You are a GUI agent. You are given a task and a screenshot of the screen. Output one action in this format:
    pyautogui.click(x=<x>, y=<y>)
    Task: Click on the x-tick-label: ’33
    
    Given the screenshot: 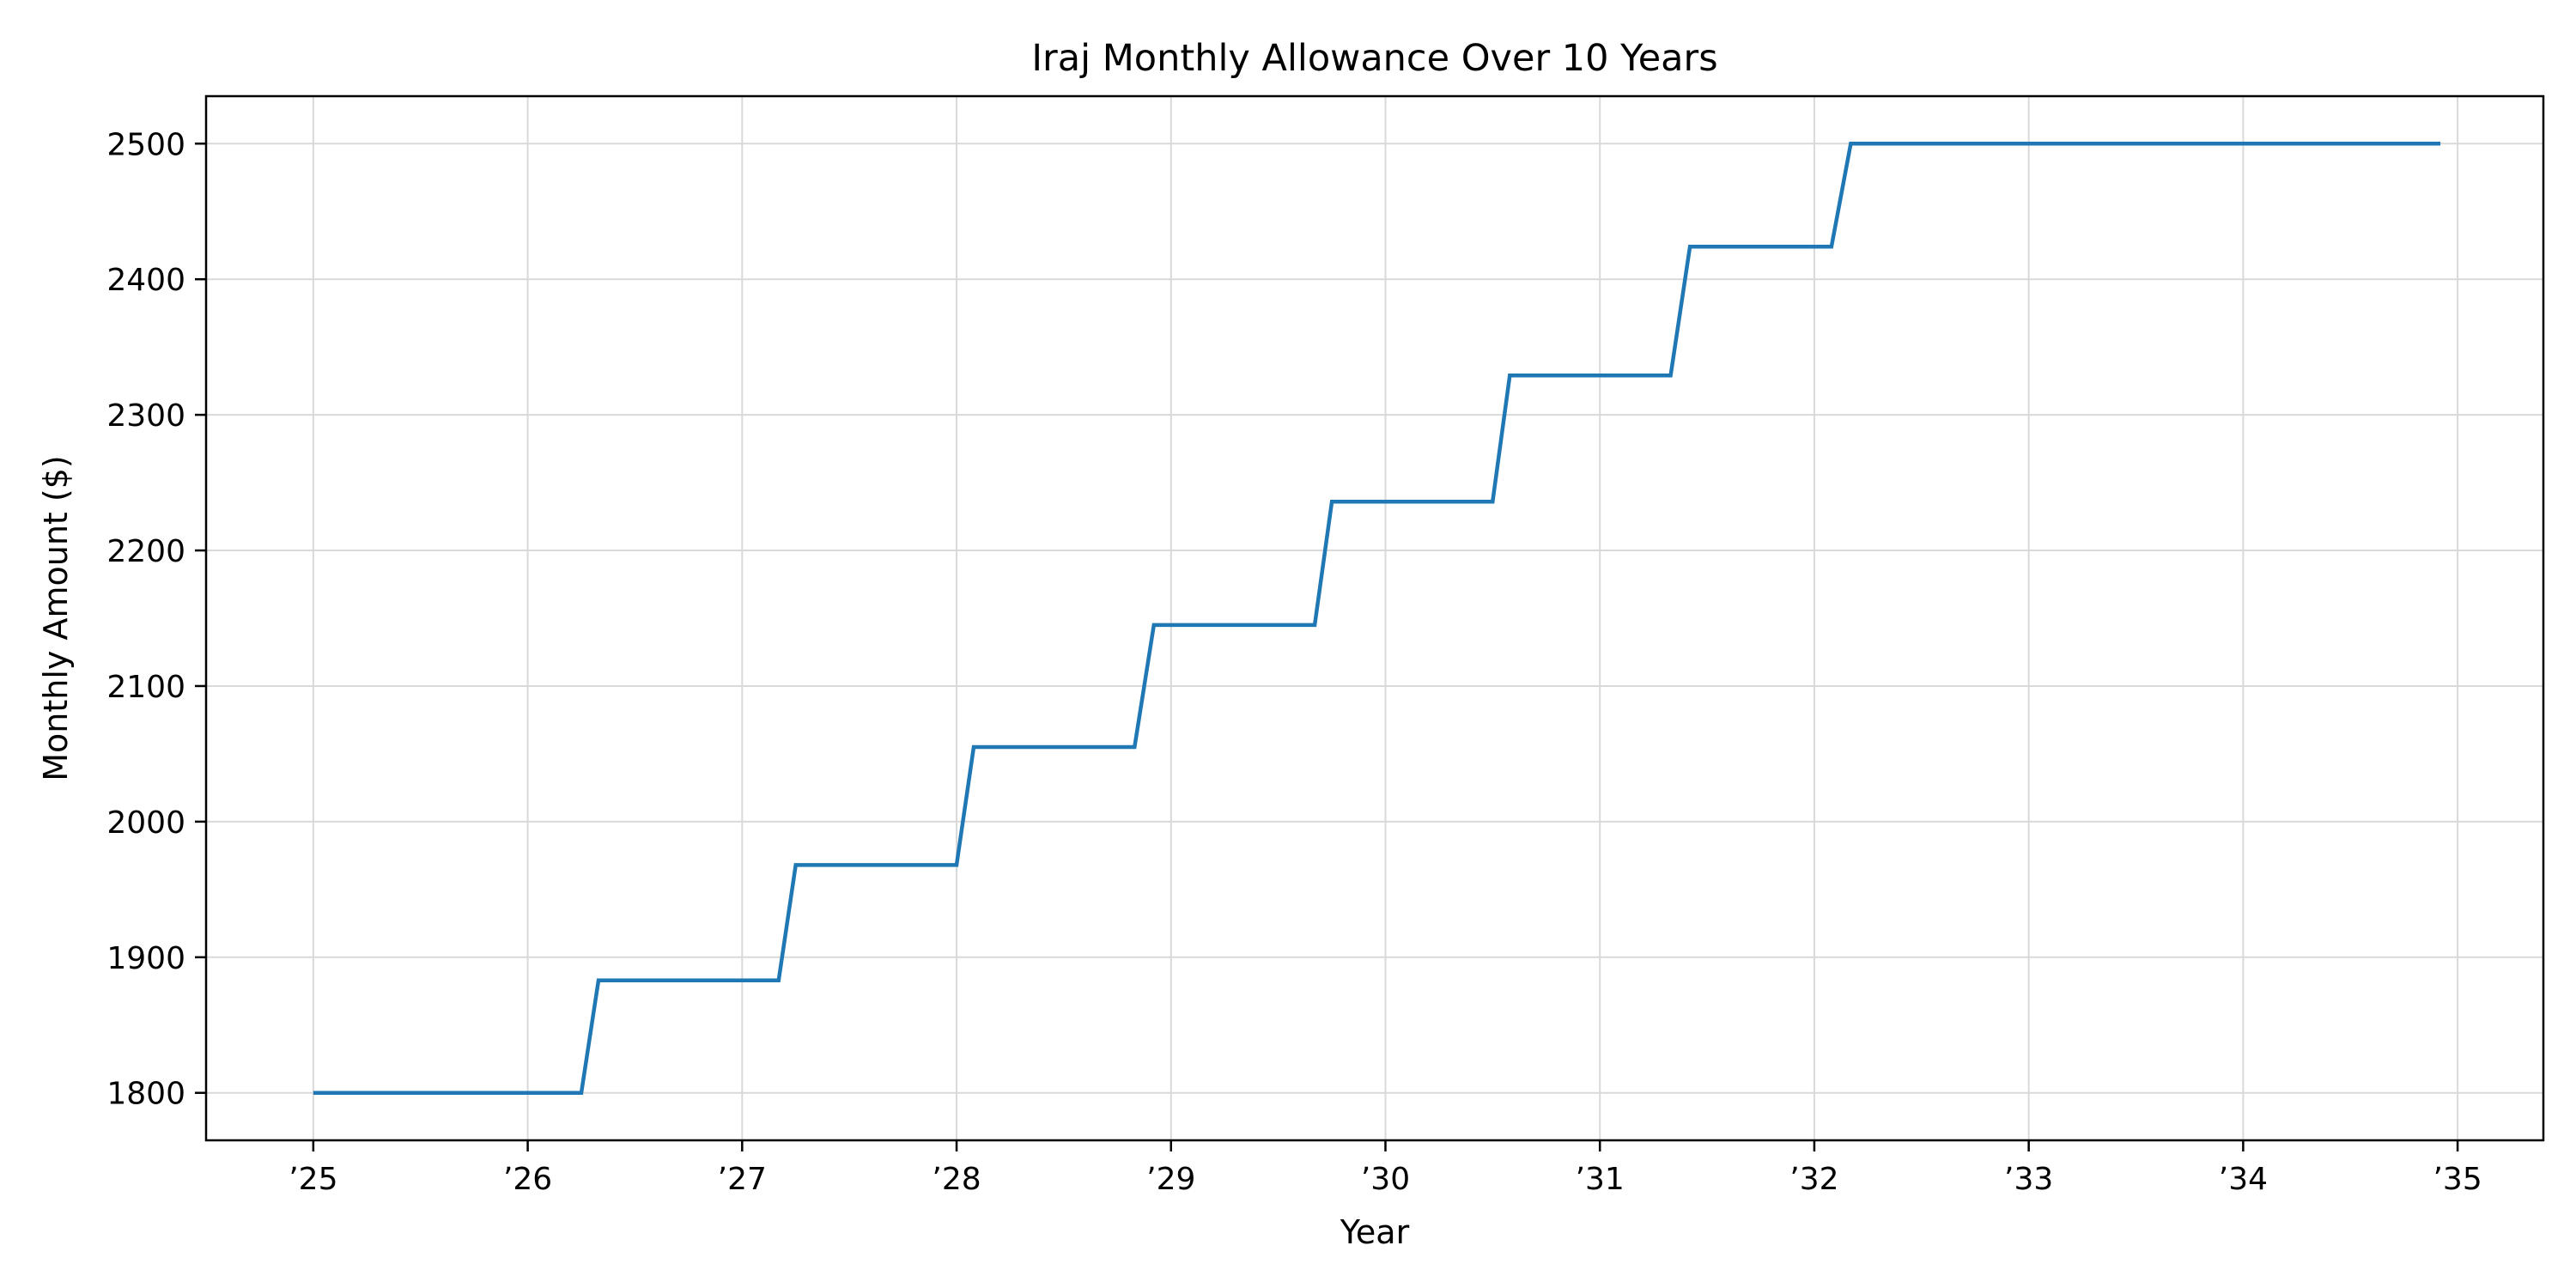 What is the action you would take?
    pyautogui.click(x=2028, y=1180)
    